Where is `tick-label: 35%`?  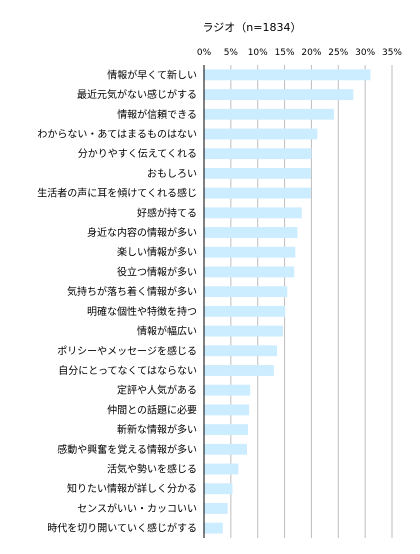
tick-label: 35% is located at coordinates (392, 53).